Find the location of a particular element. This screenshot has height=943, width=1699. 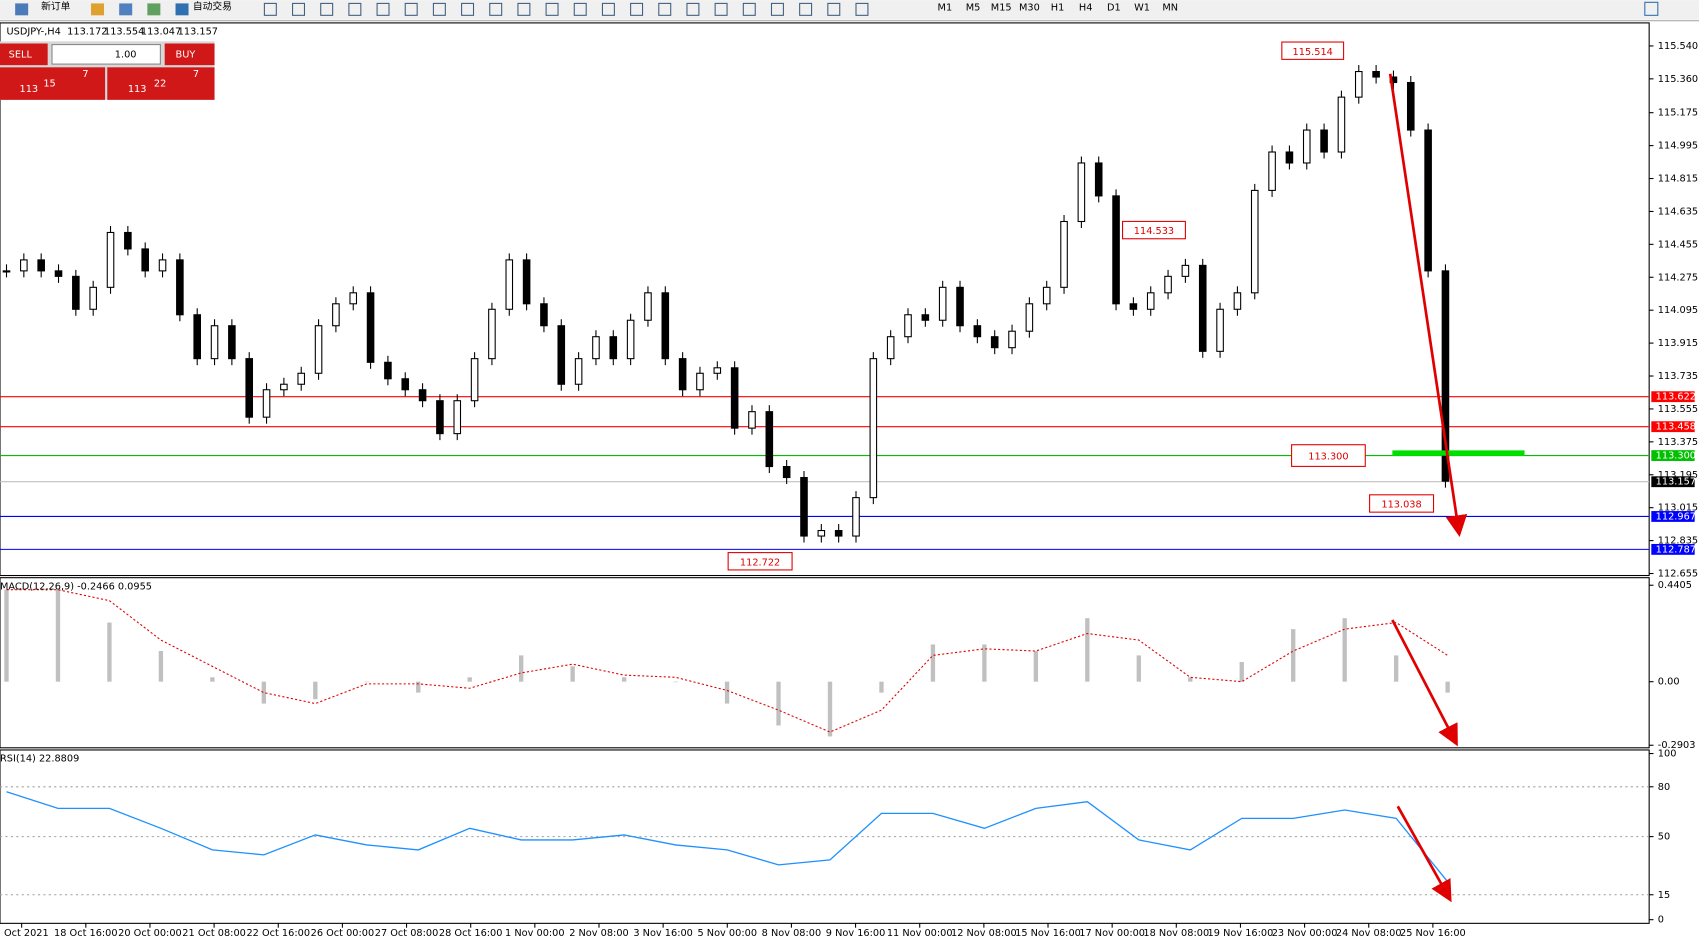

y-tick-label: 113.015 is located at coordinates (1678, 508).